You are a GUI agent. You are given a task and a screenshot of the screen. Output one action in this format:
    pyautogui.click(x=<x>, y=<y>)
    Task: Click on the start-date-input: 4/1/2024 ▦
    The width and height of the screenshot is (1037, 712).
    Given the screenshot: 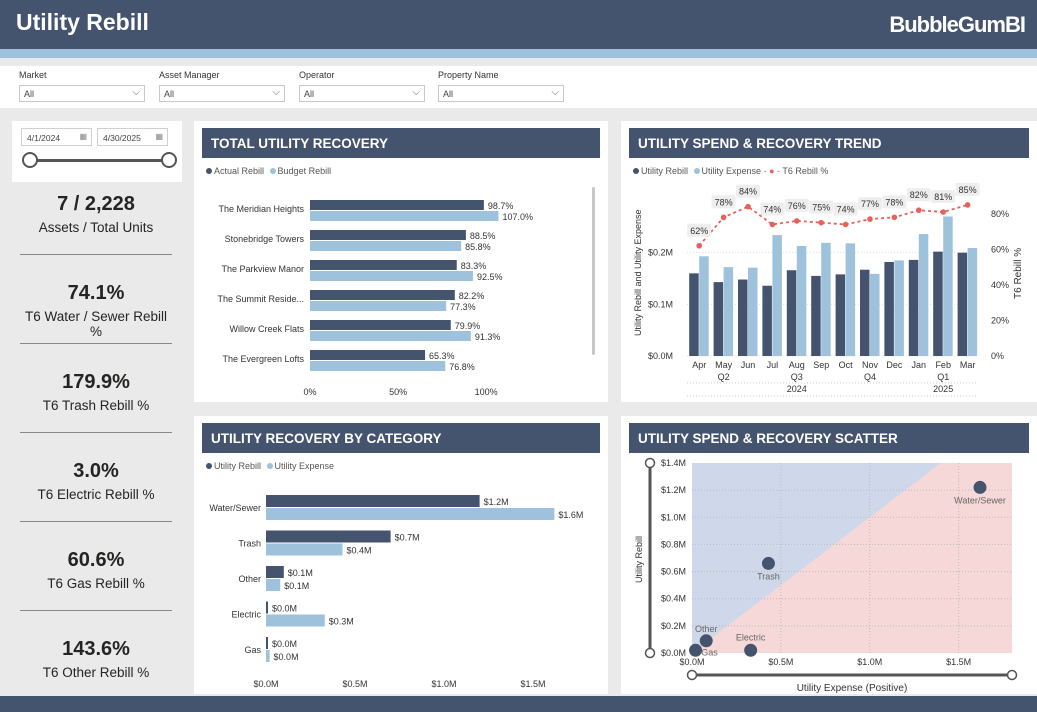 What is the action you would take?
    pyautogui.click(x=56, y=137)
    